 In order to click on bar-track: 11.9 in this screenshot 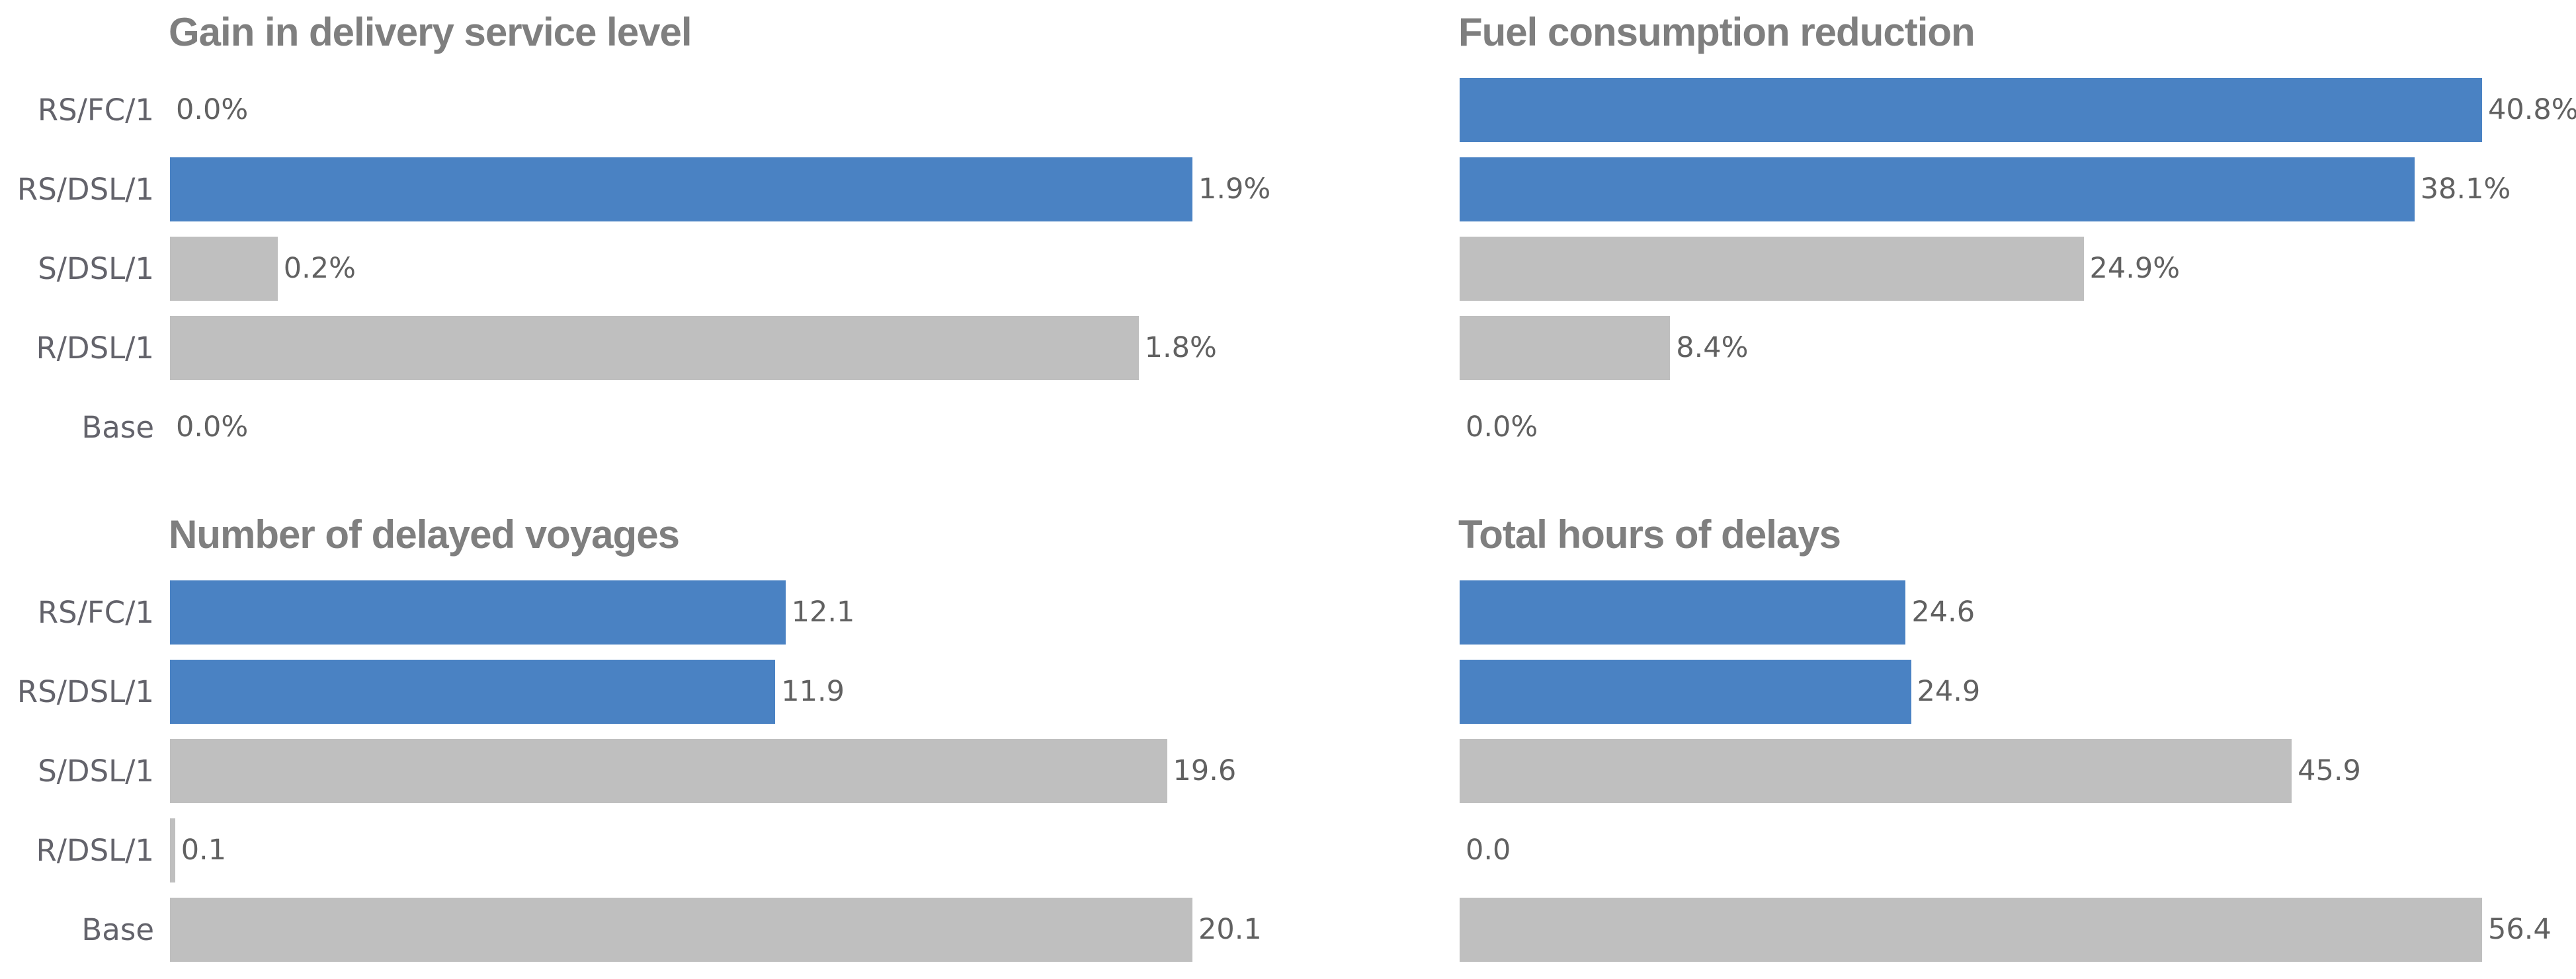, I will do `click(730, 692)`.